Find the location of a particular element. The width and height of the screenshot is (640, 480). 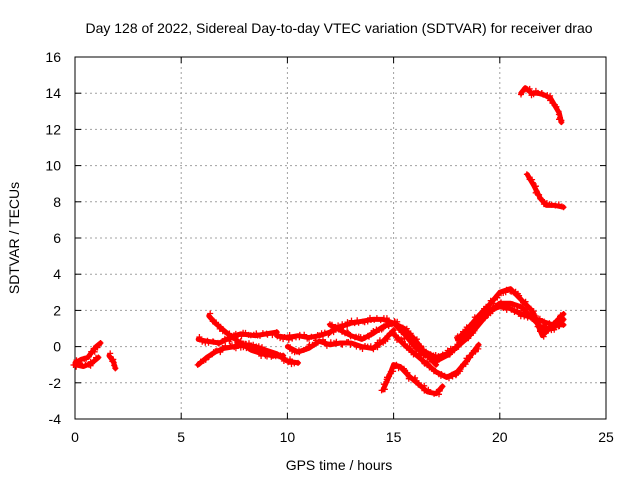

y-tick-label: 12 is located at coordinates (53, 129).